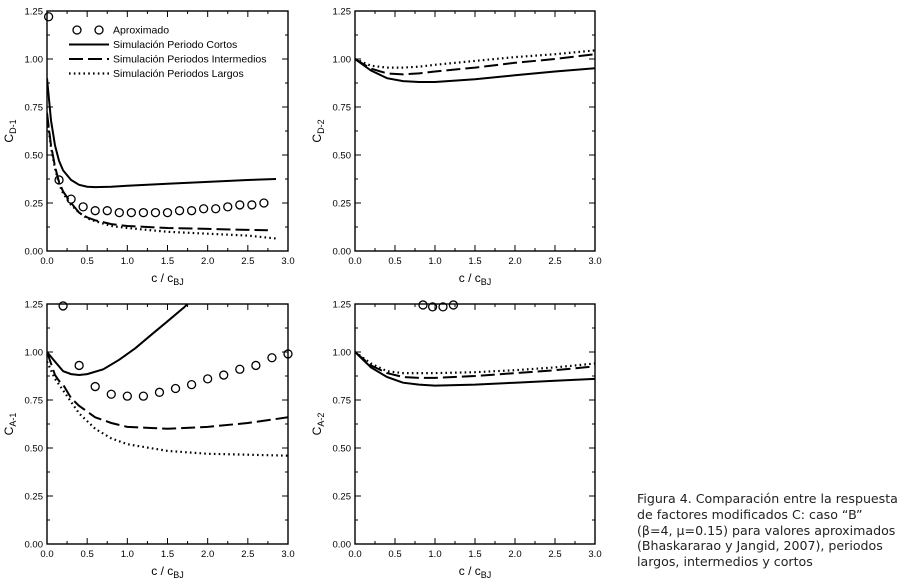 Image resolution: width=921 pixels, height=588 pixels. What do you see at coordinates (10, 130) in the screenshot?
I see `y-axis-title: CD-1` at bounding box center [10, 130].